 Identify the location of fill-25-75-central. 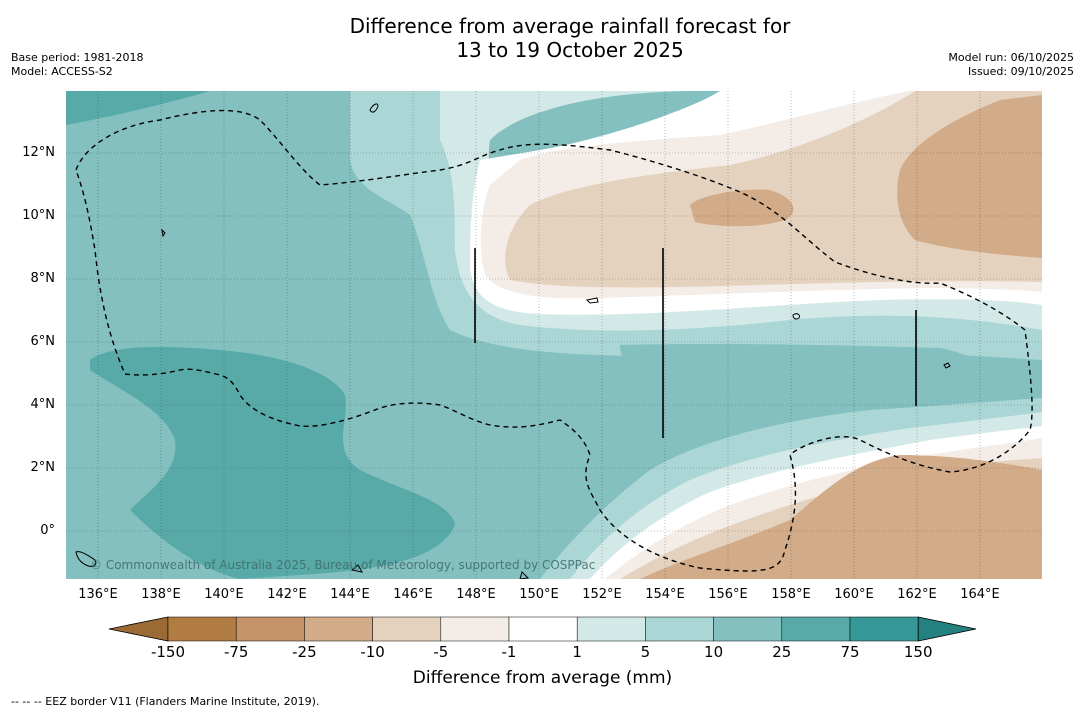
(798, 362).